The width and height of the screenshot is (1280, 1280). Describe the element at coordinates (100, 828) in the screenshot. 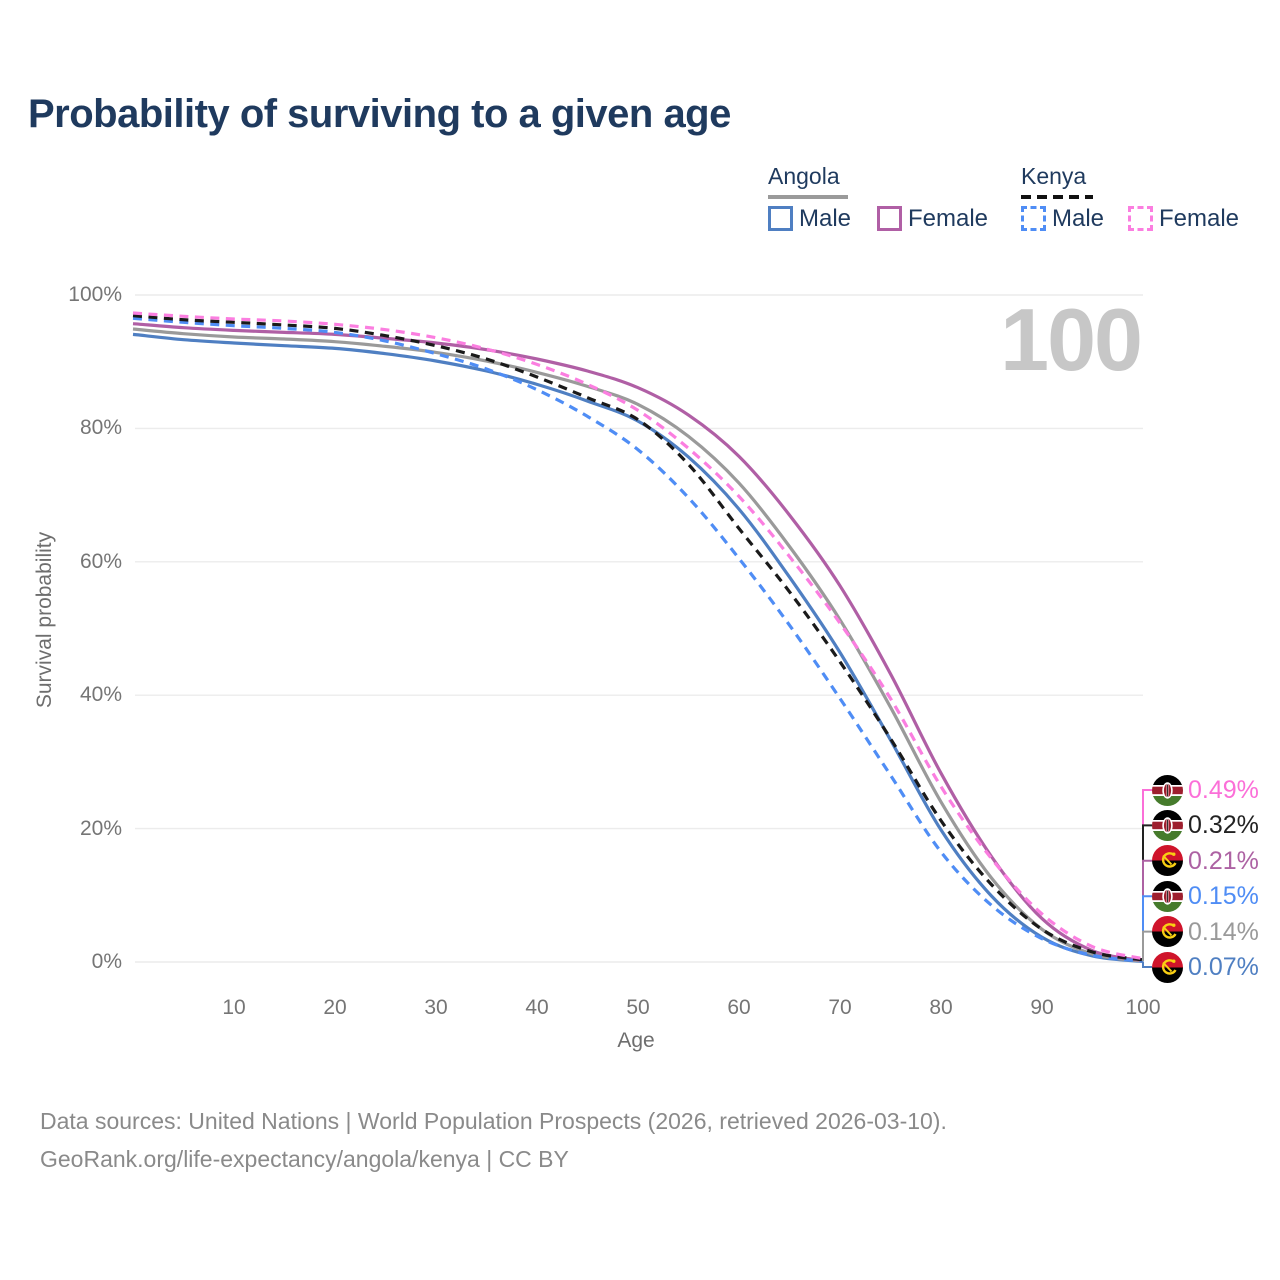

I see `y-tick-label: 20%` at that location.